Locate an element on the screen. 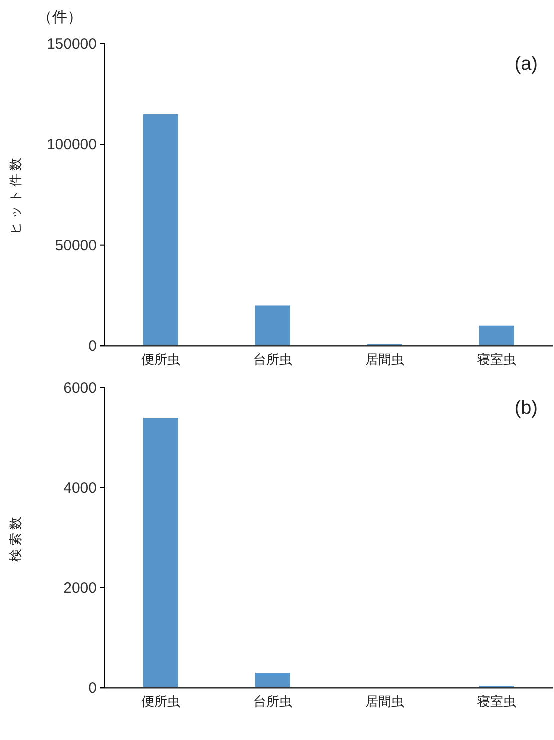 This screenshot has width=554, height=740. y-tick-label: 100000 is located at coordinates (71, 145).